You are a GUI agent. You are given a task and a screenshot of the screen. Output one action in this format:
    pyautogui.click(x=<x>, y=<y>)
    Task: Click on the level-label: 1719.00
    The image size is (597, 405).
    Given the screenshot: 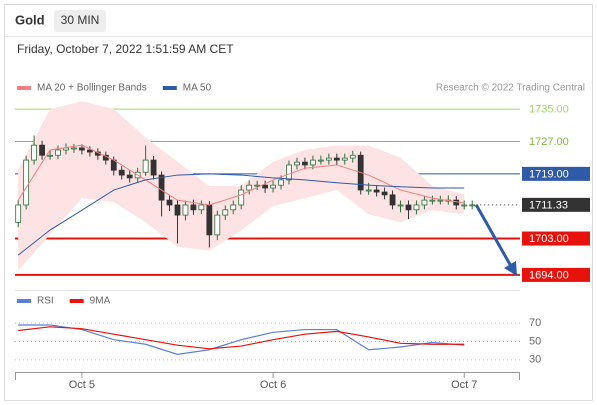 What is the action you would take?
    pyautogui.click(x=549, y=174)
    